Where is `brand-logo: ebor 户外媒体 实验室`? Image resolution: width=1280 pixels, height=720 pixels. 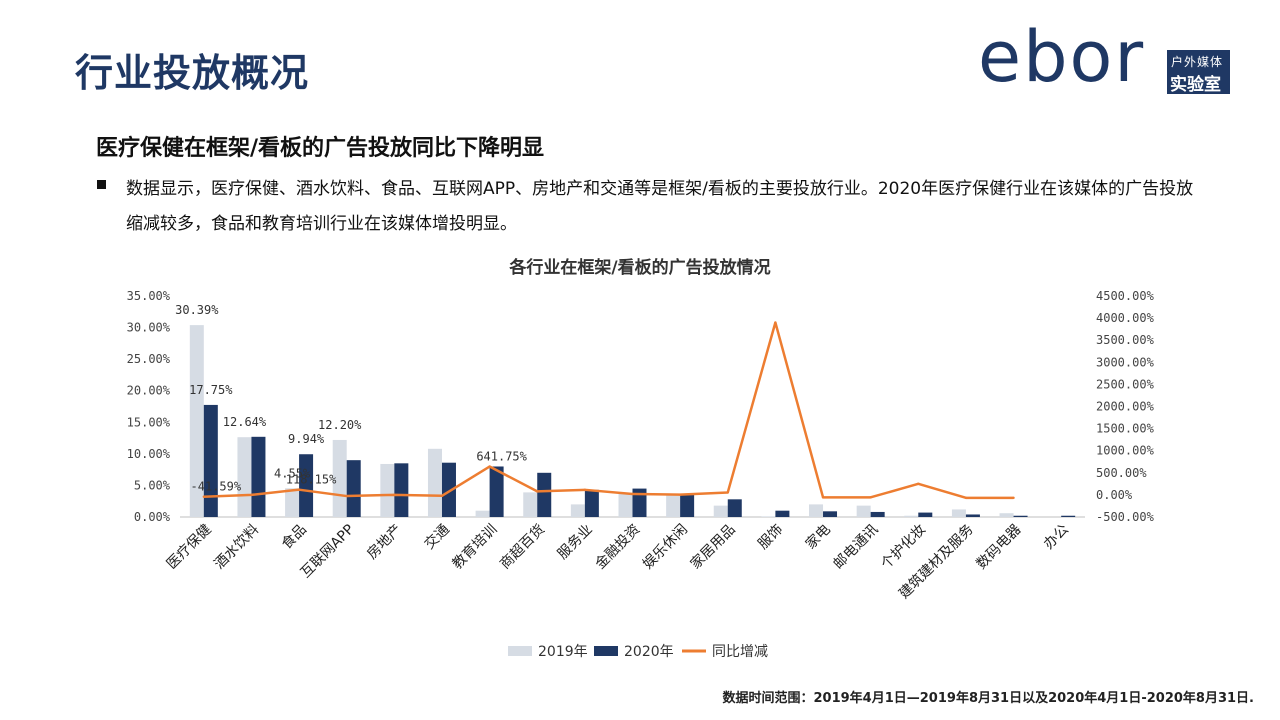
brand-logo: ebor 户外媒体 实验室 is located at coordinates (1115, 58).